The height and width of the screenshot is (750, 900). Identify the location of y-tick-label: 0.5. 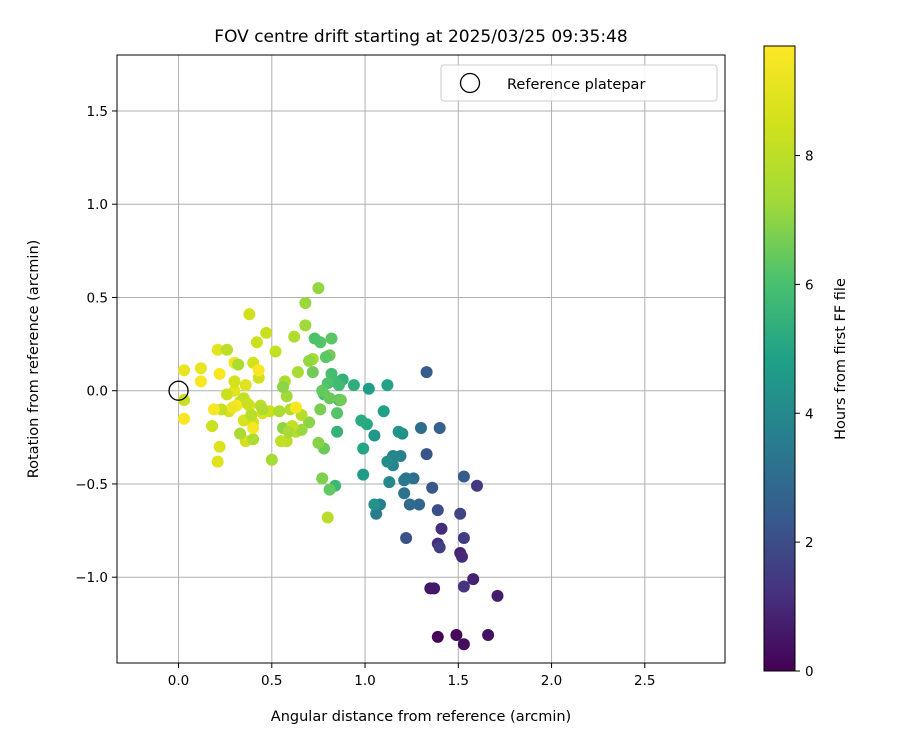
(97, 298).